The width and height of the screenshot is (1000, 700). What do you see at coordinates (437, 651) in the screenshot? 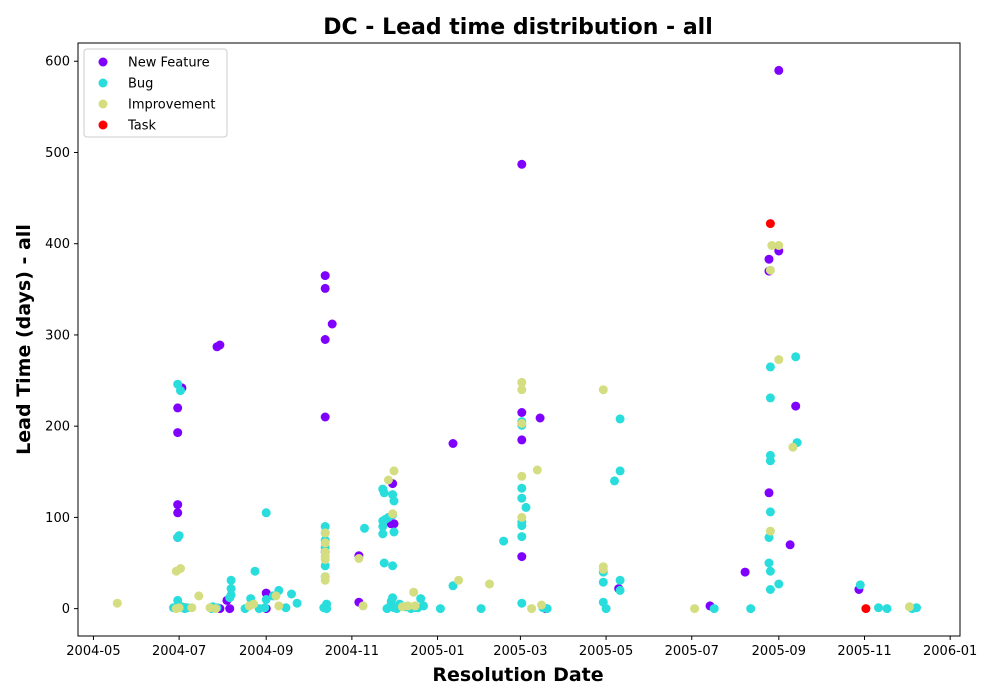
I see `x-tick-label: 2005-01` at bounding box center [437, 651].